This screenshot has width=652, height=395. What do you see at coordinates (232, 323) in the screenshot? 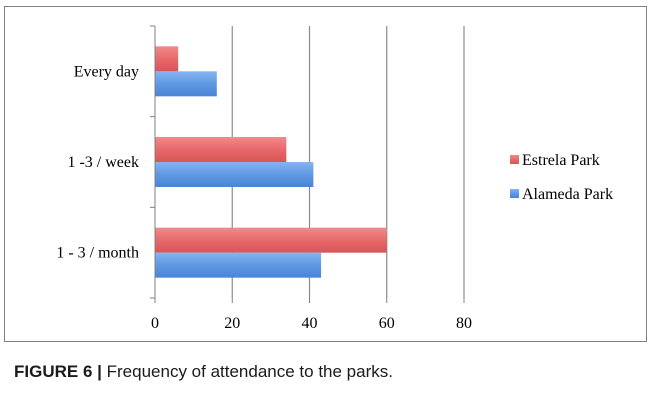
I see `x-tick-label-20: 20` at bounding box center [232, 323].